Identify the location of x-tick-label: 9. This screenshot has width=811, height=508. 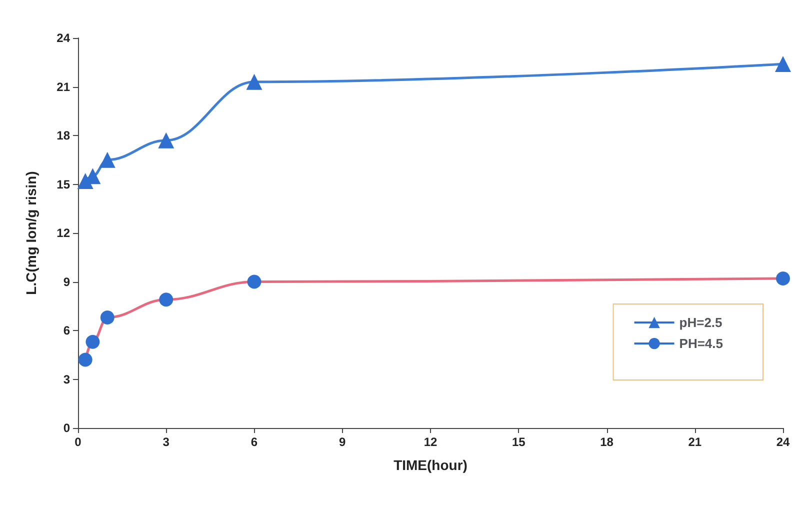
(342, 442).